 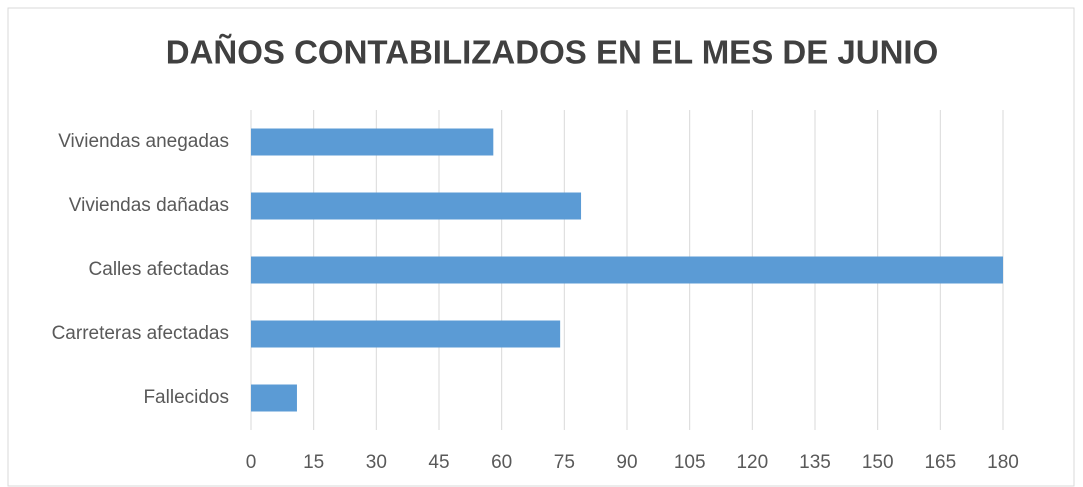 What do you see at coordinates (815, 462) in the screenshot?
I see `x-tick-label: 135` at bounding box center [815, 462].